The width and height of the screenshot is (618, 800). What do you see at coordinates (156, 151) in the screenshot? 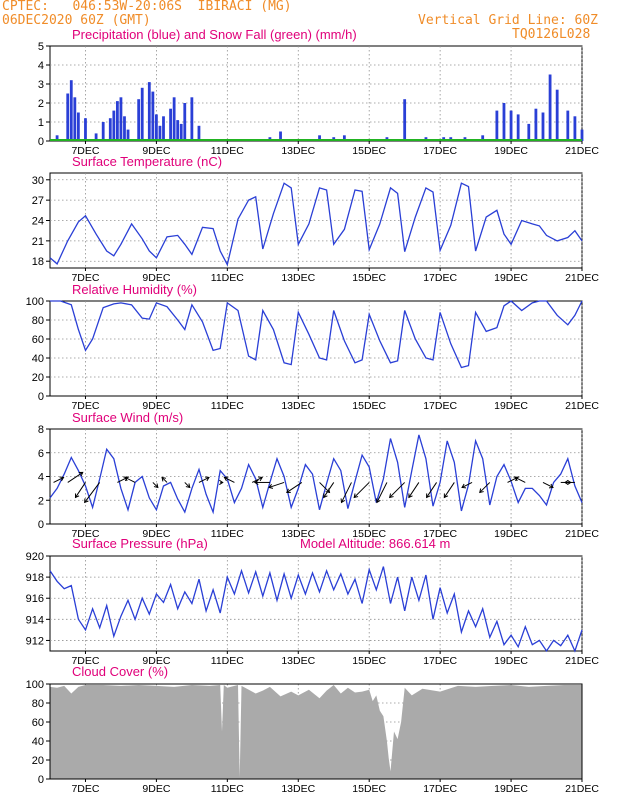
I see `precip-x-tick-label: 9DEC` at bounding box center [156, 151].